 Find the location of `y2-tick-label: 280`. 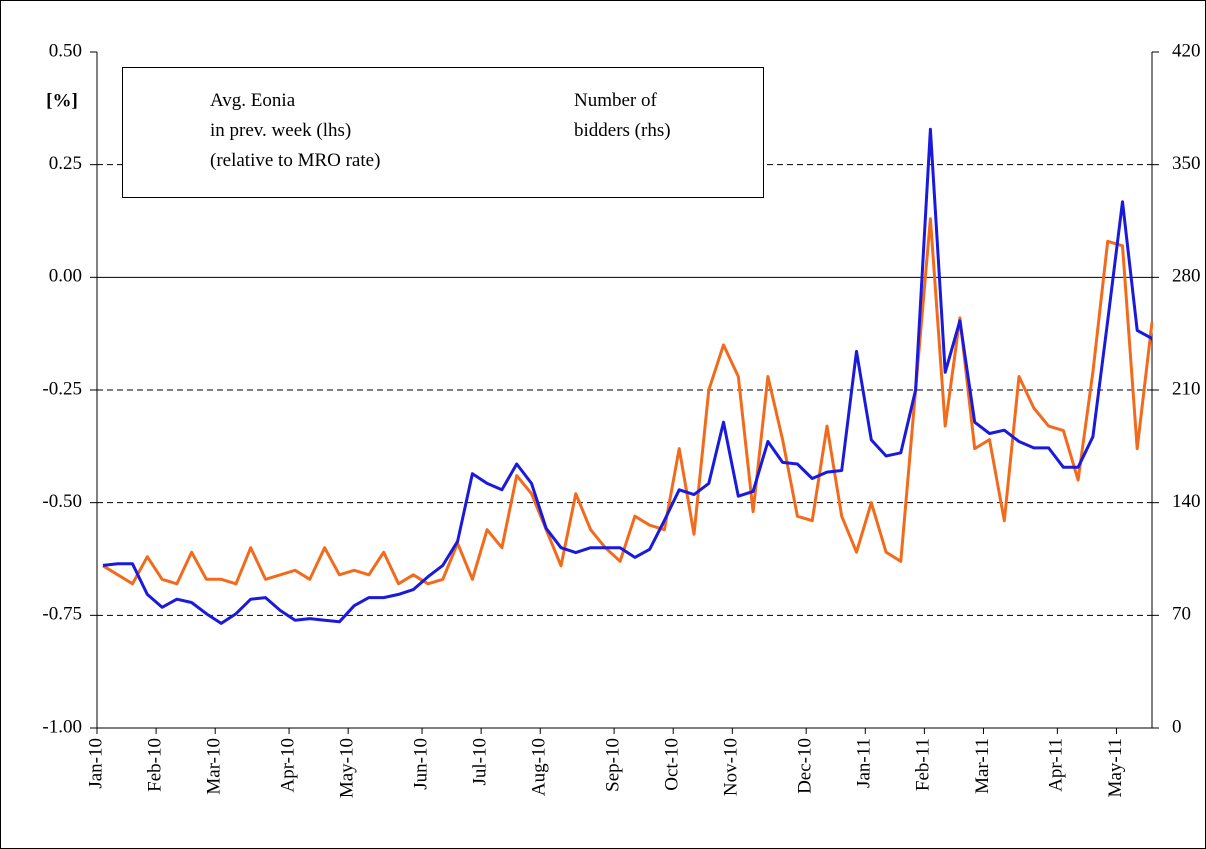

y2-tick-label: 280 is located at coordinates (1186, 276).